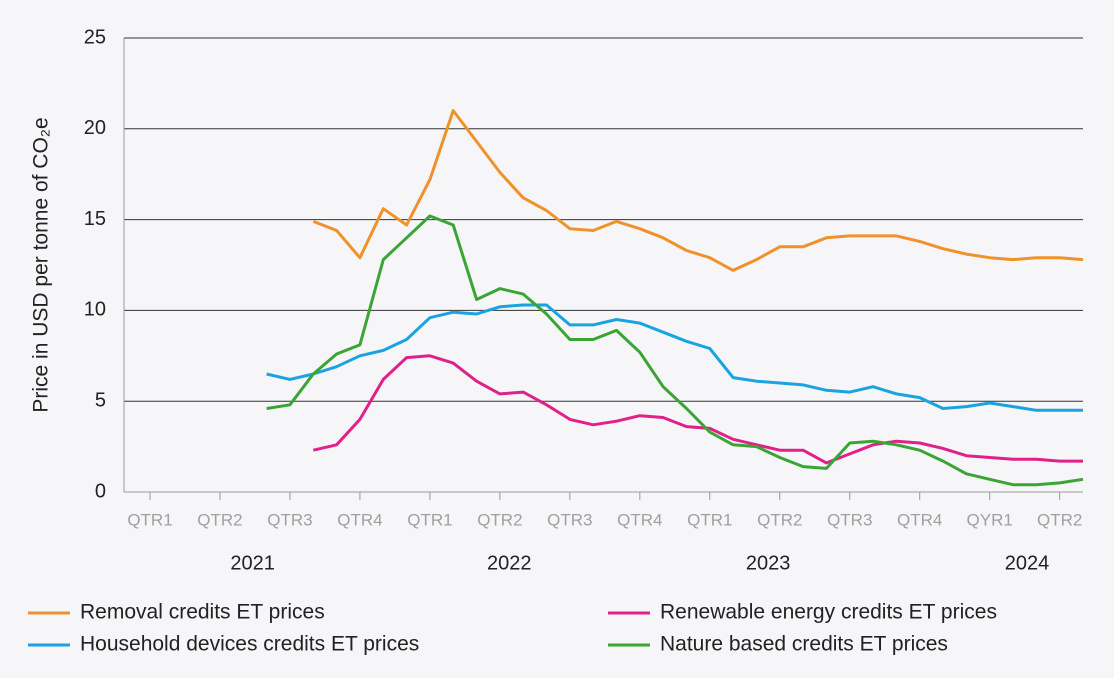  What do you see at coordinates (100, 491) in the screenshot?
I see `y-tick-label: 0` at bounding box center [100, 491].